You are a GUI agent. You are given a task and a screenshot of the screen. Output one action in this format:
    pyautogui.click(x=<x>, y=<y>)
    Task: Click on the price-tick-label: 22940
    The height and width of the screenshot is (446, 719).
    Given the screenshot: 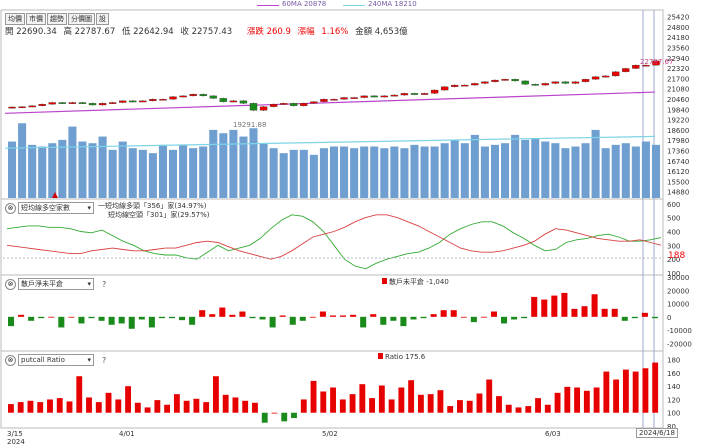 What is the action you would take?
    pyautogui.click(x=678, y=59)
    